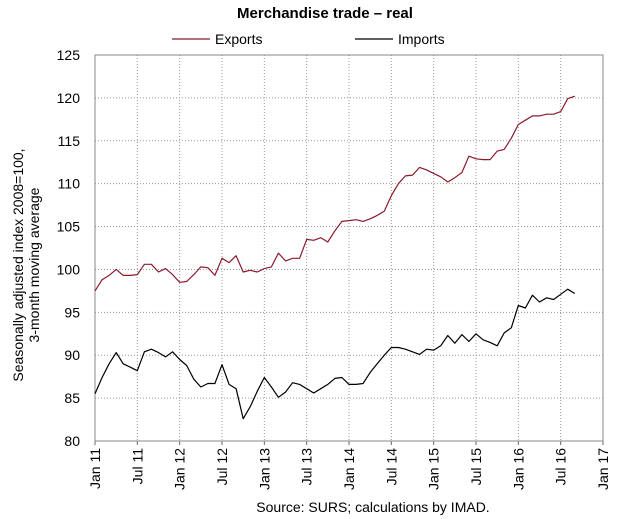 Image resolution: width=620 pixels, height=519 pixels. I want to click on y-tick-label: 115, so click(69, 141).